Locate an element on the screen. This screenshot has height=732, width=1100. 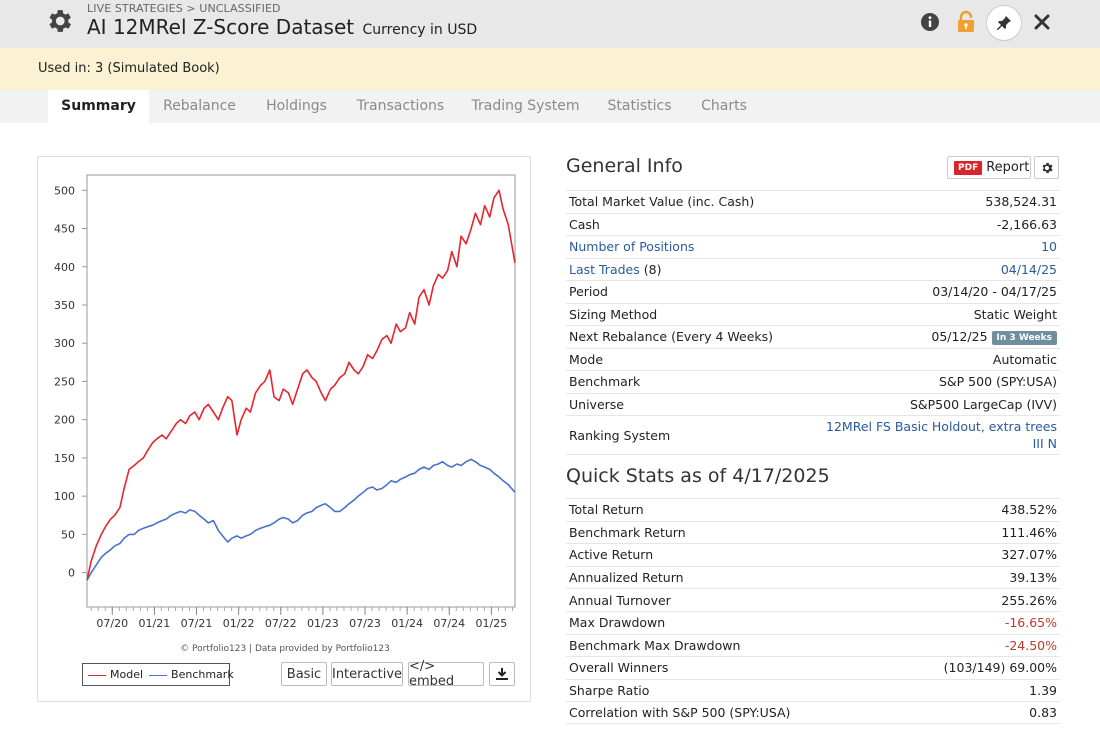
quick-stats-title: Quick Stats as of 4/17/2025 is located at coordinates (698, 476).